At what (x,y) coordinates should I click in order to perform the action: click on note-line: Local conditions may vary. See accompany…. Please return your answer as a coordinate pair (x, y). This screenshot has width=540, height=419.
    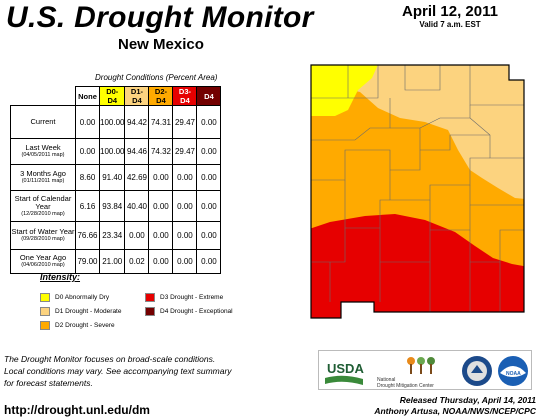
    Looking at the image, I should click on (118, 371).